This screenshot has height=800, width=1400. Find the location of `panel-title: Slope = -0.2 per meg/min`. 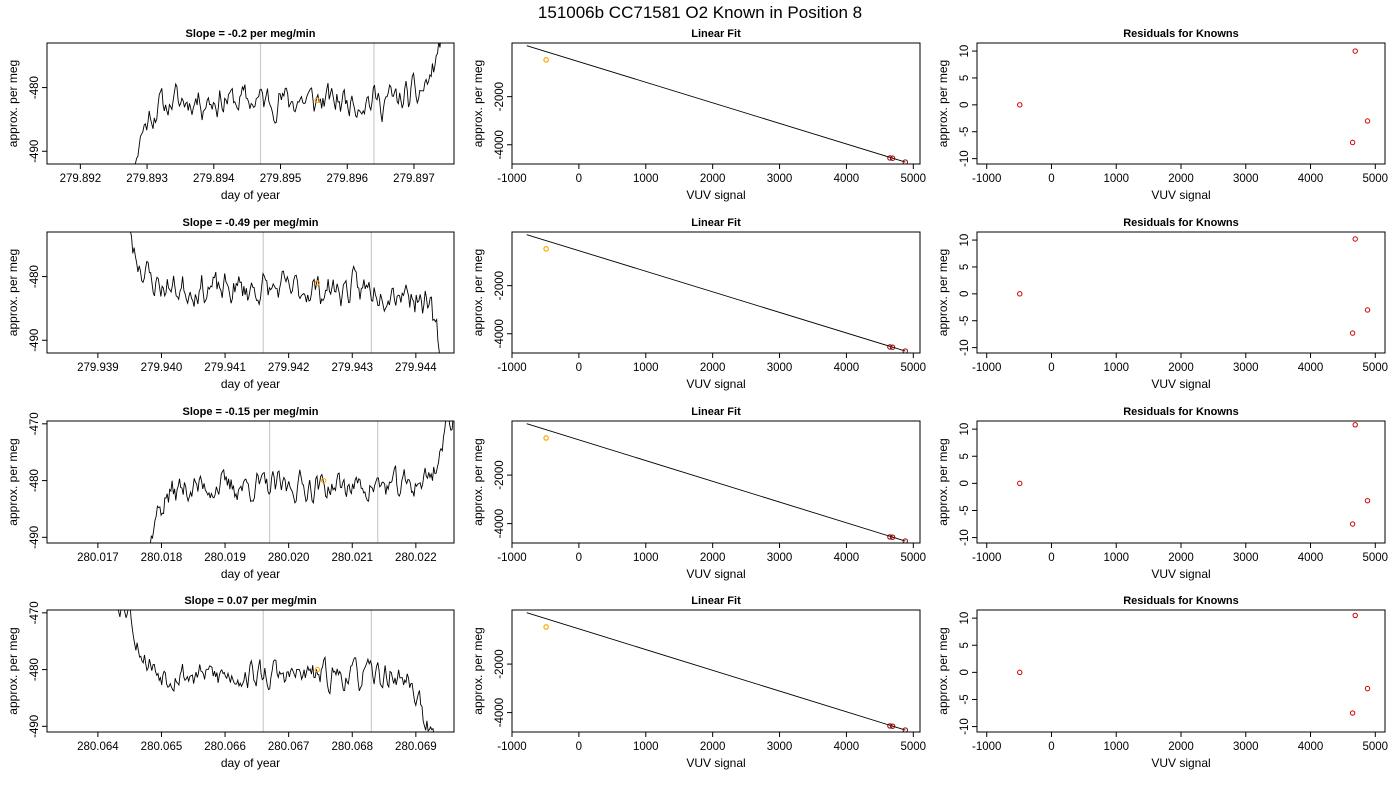

panel-title: Slope = -0.2 per meg/min is located at coordinates (251, 34).